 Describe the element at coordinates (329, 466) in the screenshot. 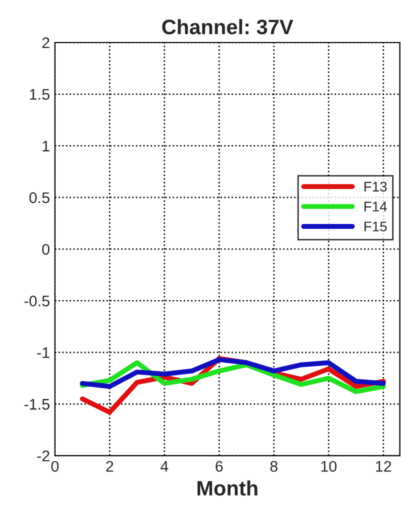

I see `x-tick-label: 10` at that location.